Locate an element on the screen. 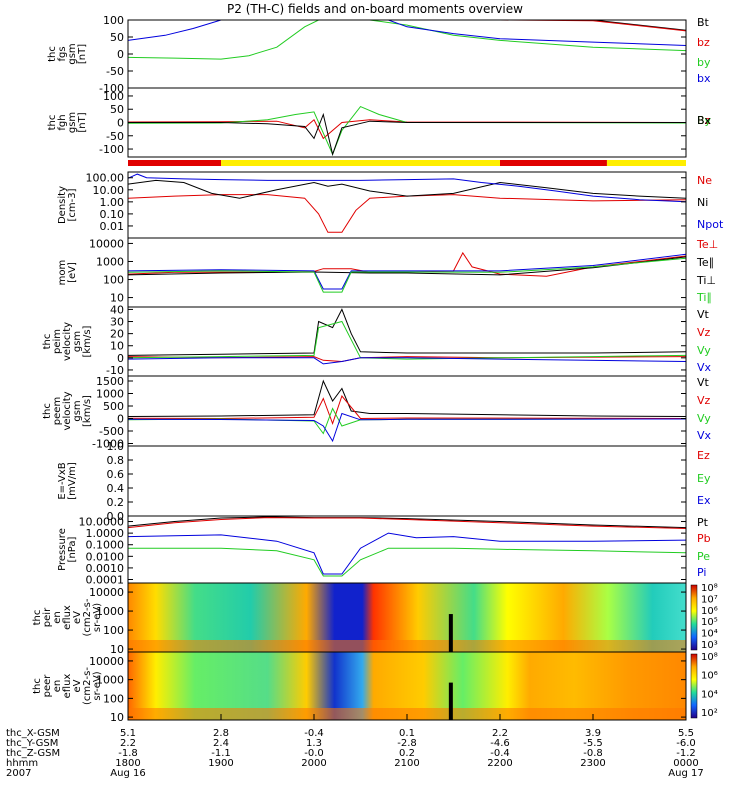 This screenshot has height=800, width=750. series-fgs-bx is located at coordinates (407, 32).